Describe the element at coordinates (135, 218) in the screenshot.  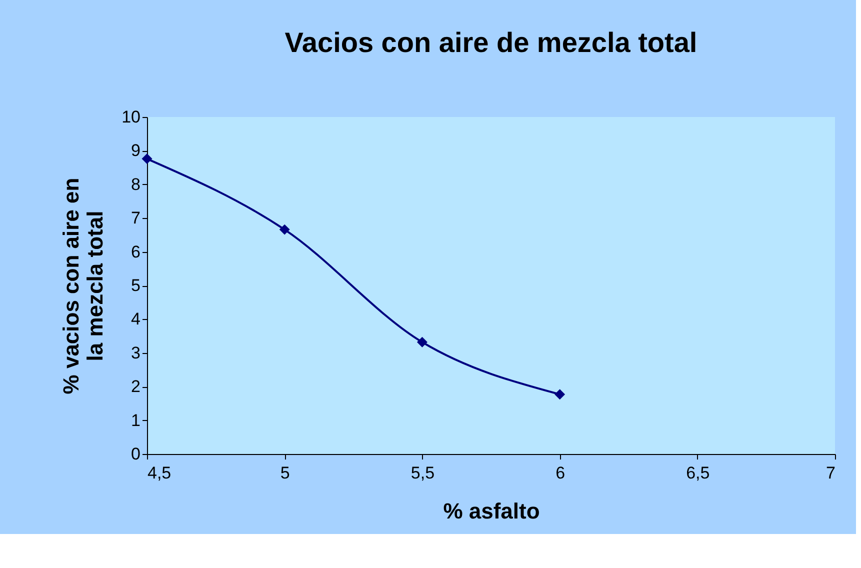
I see `y-tick-label: 7` at that location.